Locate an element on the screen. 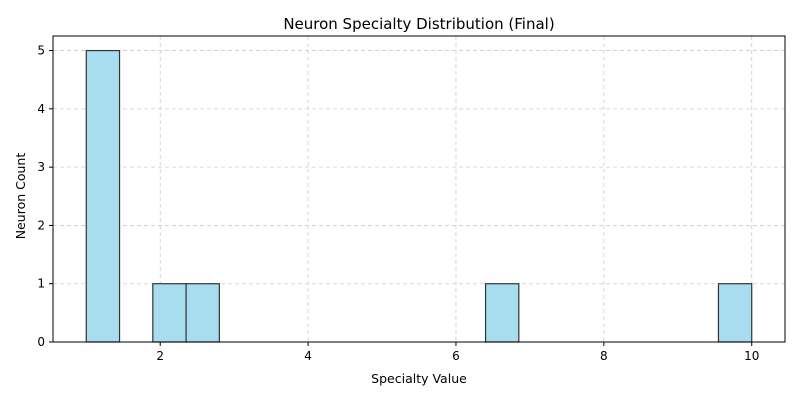  y-tick-label: 4 is located at coordinates (41, 109).